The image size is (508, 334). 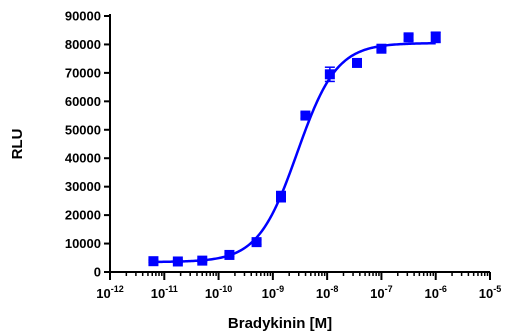 What do you see at coordinates (273, 292) in the screenshot?
I see `x-tick-label: 10⁻⁹` at bounding box center [273, 292].